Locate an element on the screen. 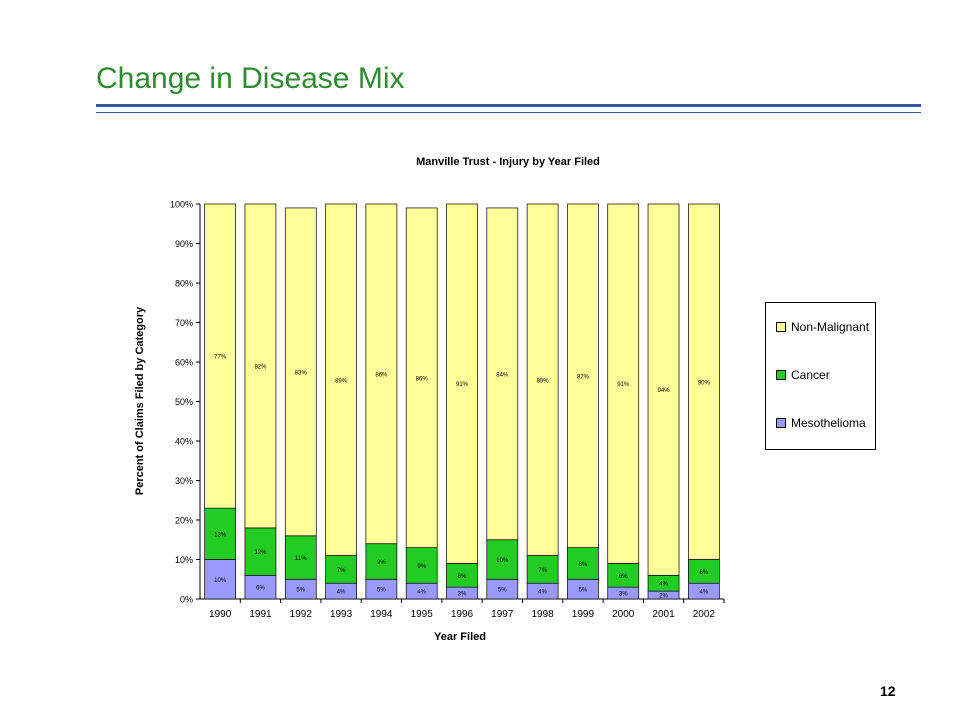 This screenshot has height=720, width=960. y-axis-label: Percent of Claims Filed by Category is located at coordinates (140, 400).